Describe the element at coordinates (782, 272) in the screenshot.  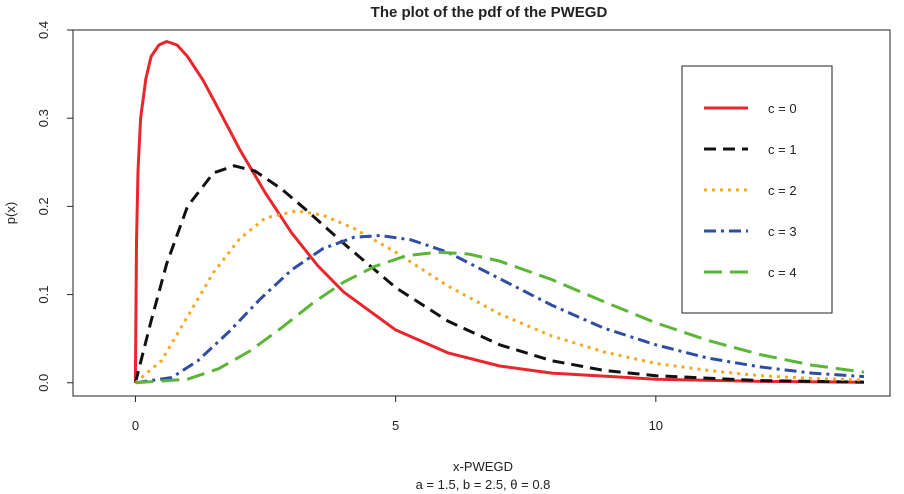
I see `legend-label-c4: c = 4` at that location.